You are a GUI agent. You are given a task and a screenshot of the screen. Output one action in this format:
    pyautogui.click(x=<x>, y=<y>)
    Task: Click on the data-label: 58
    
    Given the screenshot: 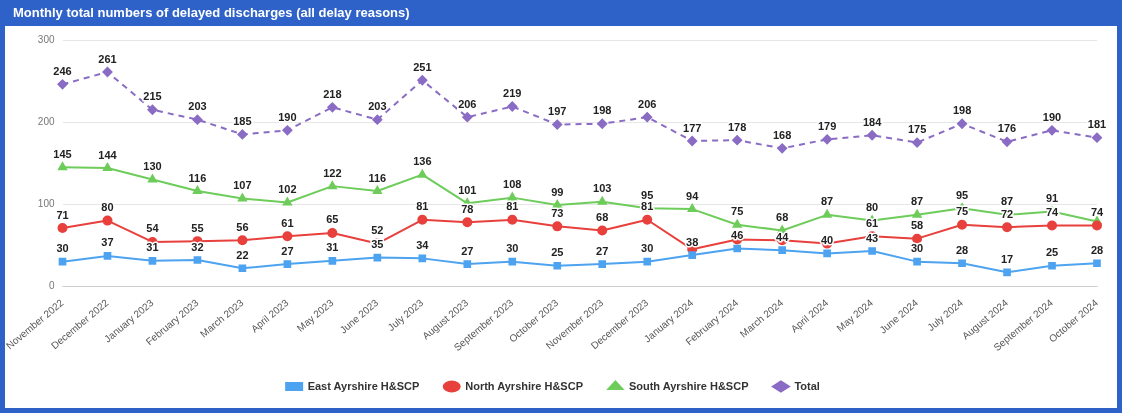 What is the action you would take?
    pyautogui.click(x=917, y=225)
    